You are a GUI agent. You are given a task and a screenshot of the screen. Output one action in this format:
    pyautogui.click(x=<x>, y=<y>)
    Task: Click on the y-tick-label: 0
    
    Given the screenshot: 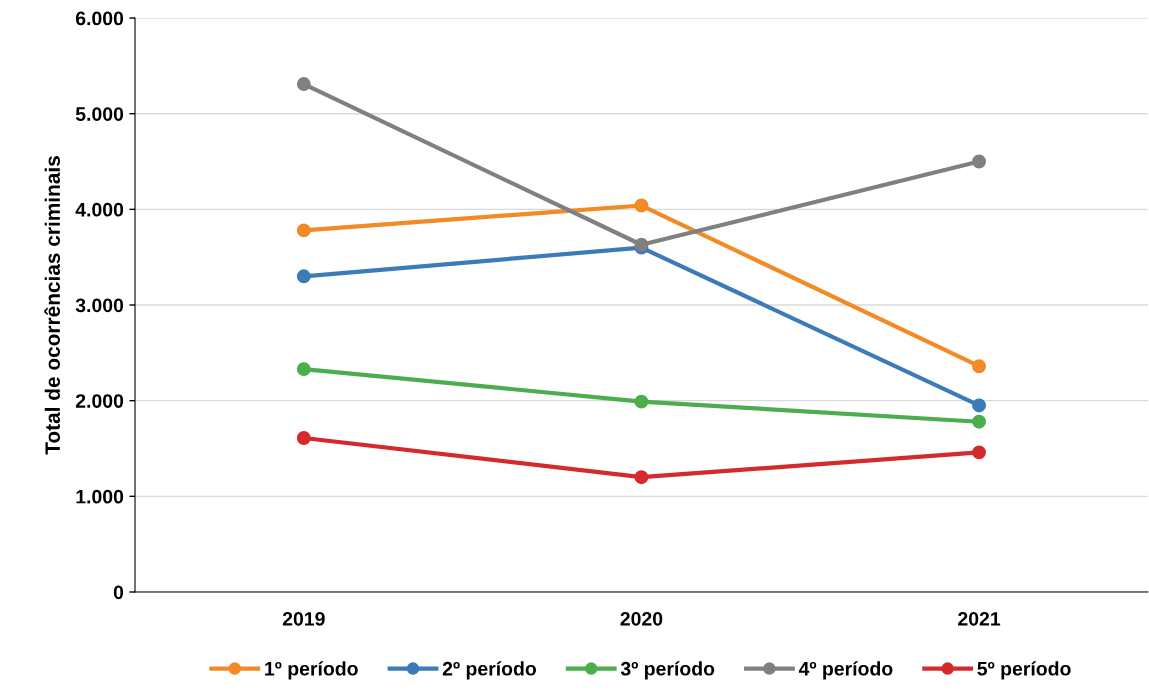 What is the action you would take?
    pyautogui.click(x=118, y=592)
    